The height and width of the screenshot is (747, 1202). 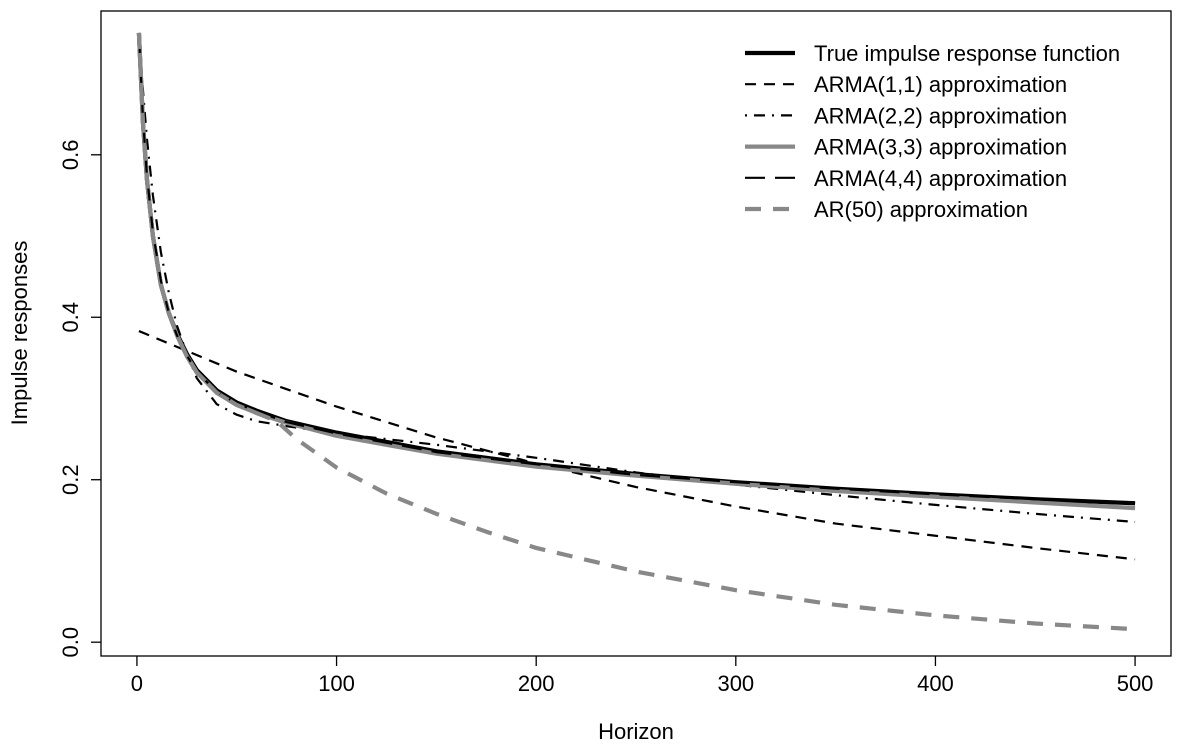 What do you see at coordinates (70, 154) in the screenshot?
I see `y-tick-label: 0.6` at bounding box center [70, 154].